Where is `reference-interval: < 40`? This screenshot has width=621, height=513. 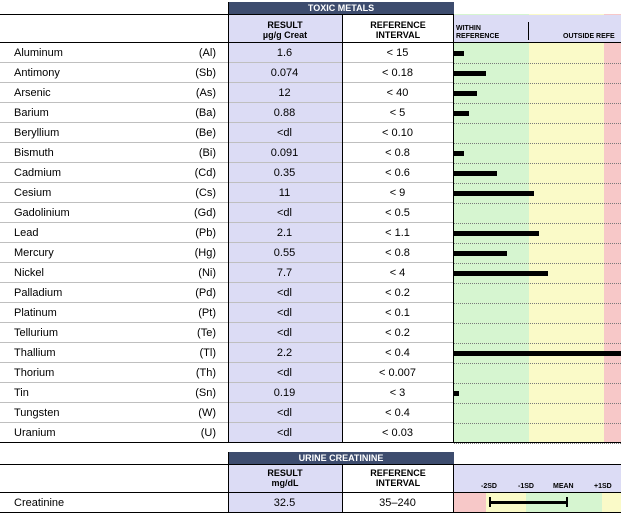 reference-interval: < 40 is located at coordinates (397, 93).